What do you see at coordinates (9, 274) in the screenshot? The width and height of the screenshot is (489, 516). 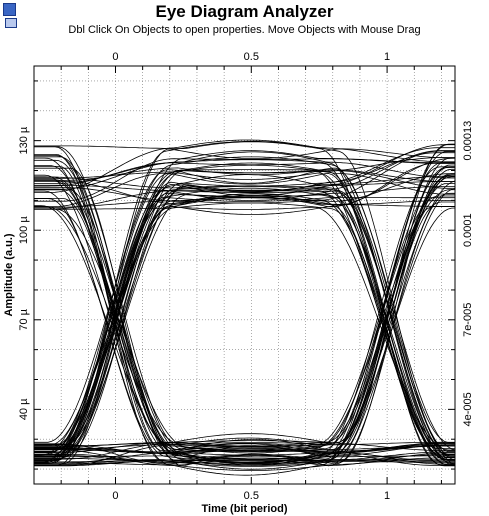 I see `y-axis-label: Amplitude (a.u.)` at bounding box center [9, 274].